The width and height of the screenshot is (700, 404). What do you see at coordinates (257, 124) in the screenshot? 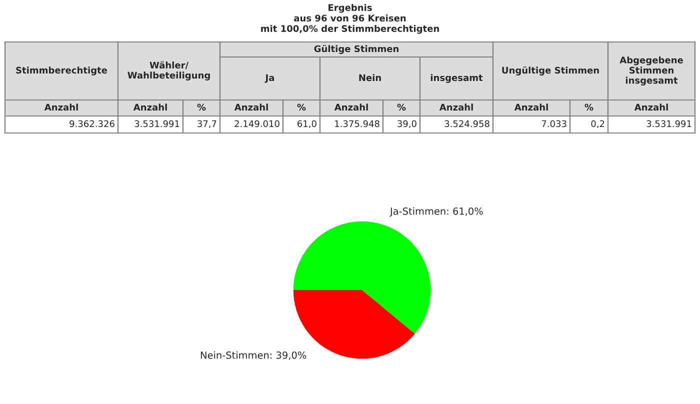
I see `text: 2.149.010` at bounding box center [257, 124].